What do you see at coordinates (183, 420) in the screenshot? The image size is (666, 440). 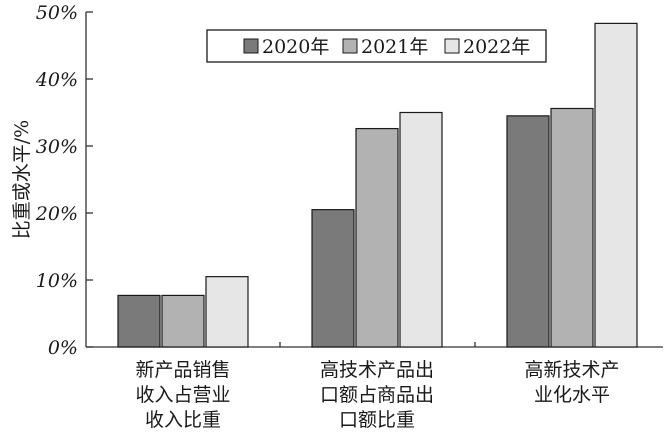 I see `x-category-label: 收入比重` at bounding box center [183, 420].